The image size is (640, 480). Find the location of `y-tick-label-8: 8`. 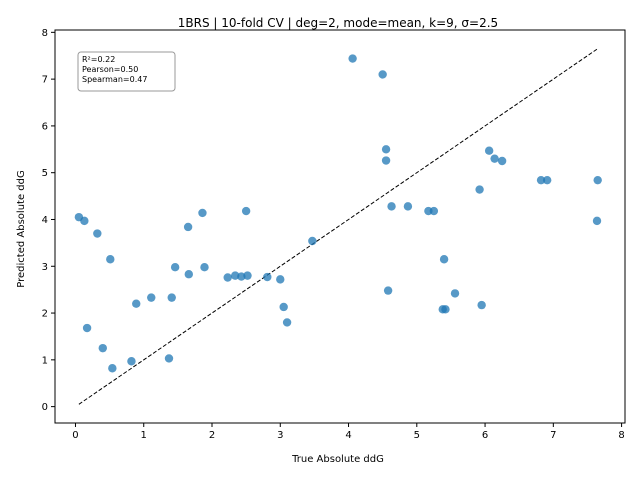

y-tick-label-8: 8 is located at coordinates (45, 33).